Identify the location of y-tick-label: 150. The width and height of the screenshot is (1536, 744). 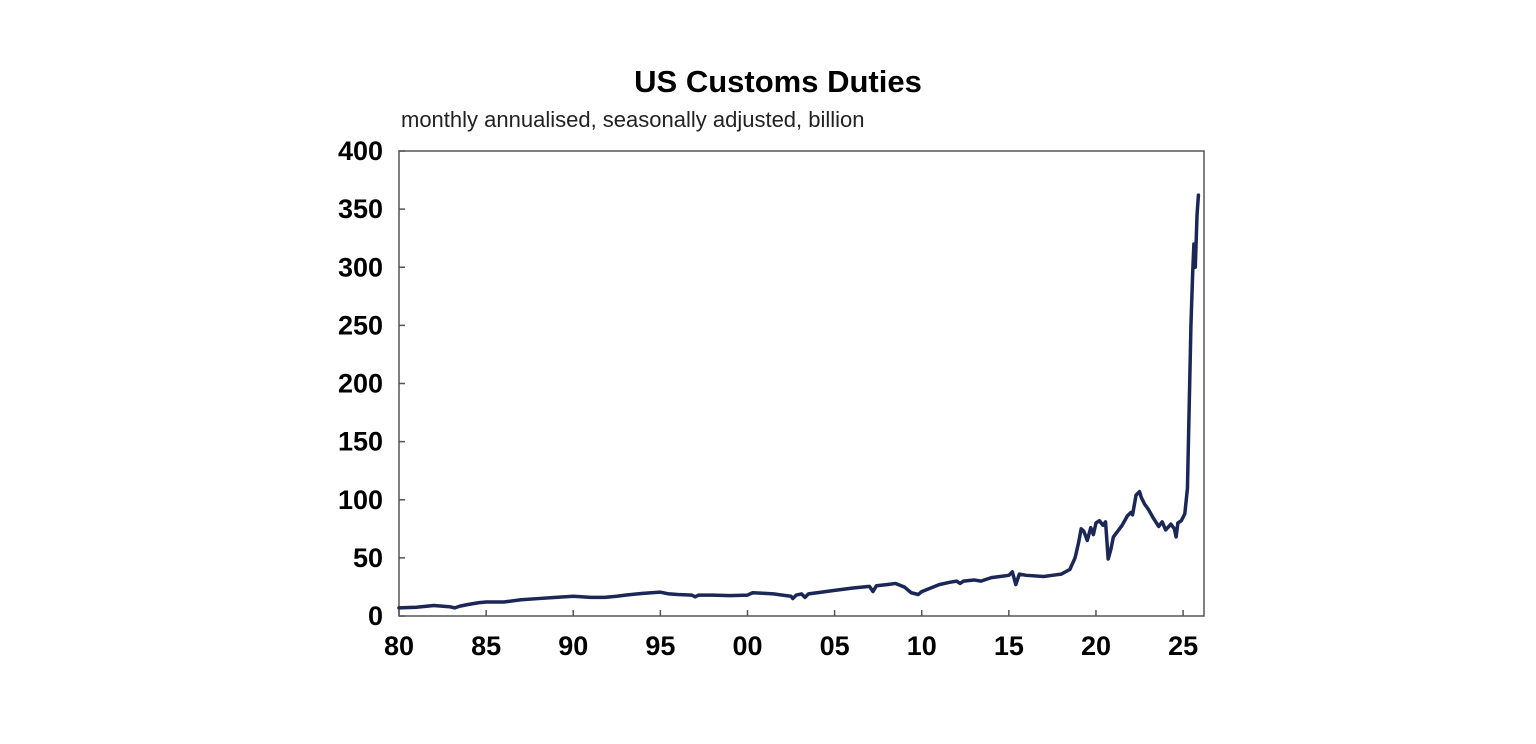
(360, 442).